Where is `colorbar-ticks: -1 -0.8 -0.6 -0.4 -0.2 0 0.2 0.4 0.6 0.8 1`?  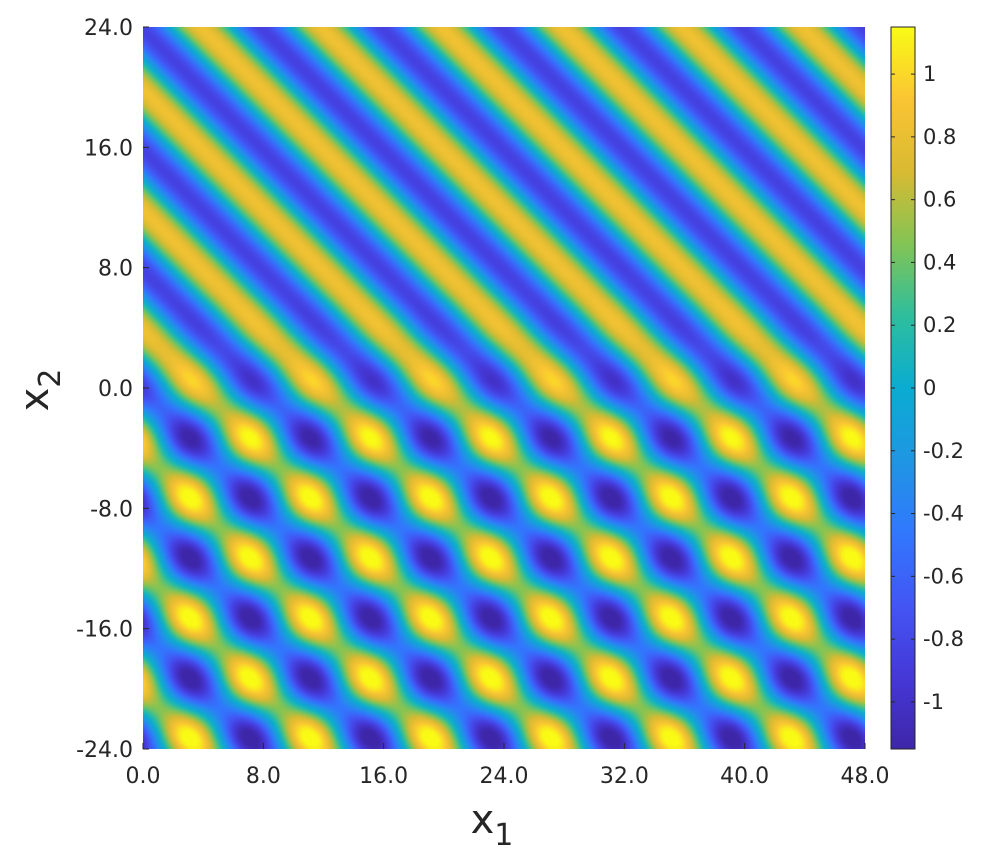
colorbar-ticks: -1 -0.8 -0.6 -0.4 -0.2 0 0.2 0.4 0.6 0.8 1 is located at coordinates (927, 388).